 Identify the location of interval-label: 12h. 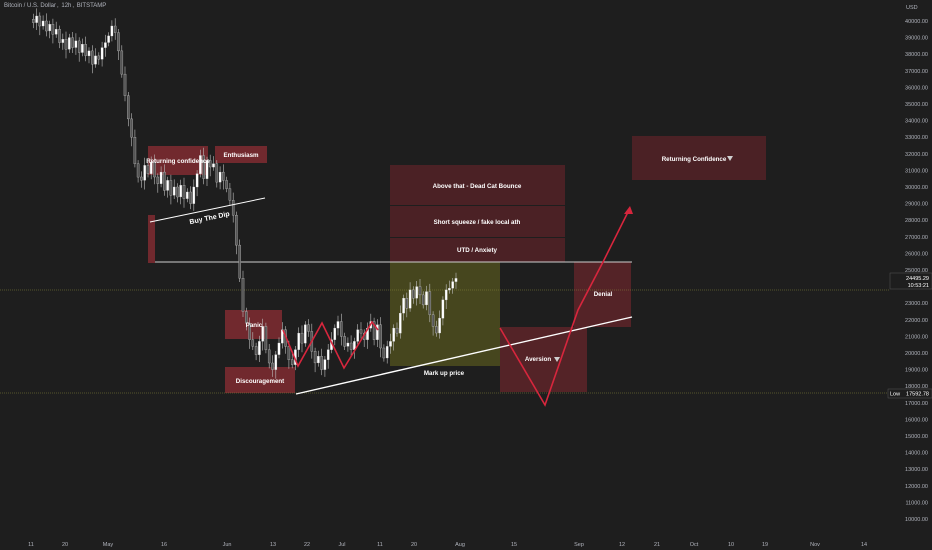
(66, 6).